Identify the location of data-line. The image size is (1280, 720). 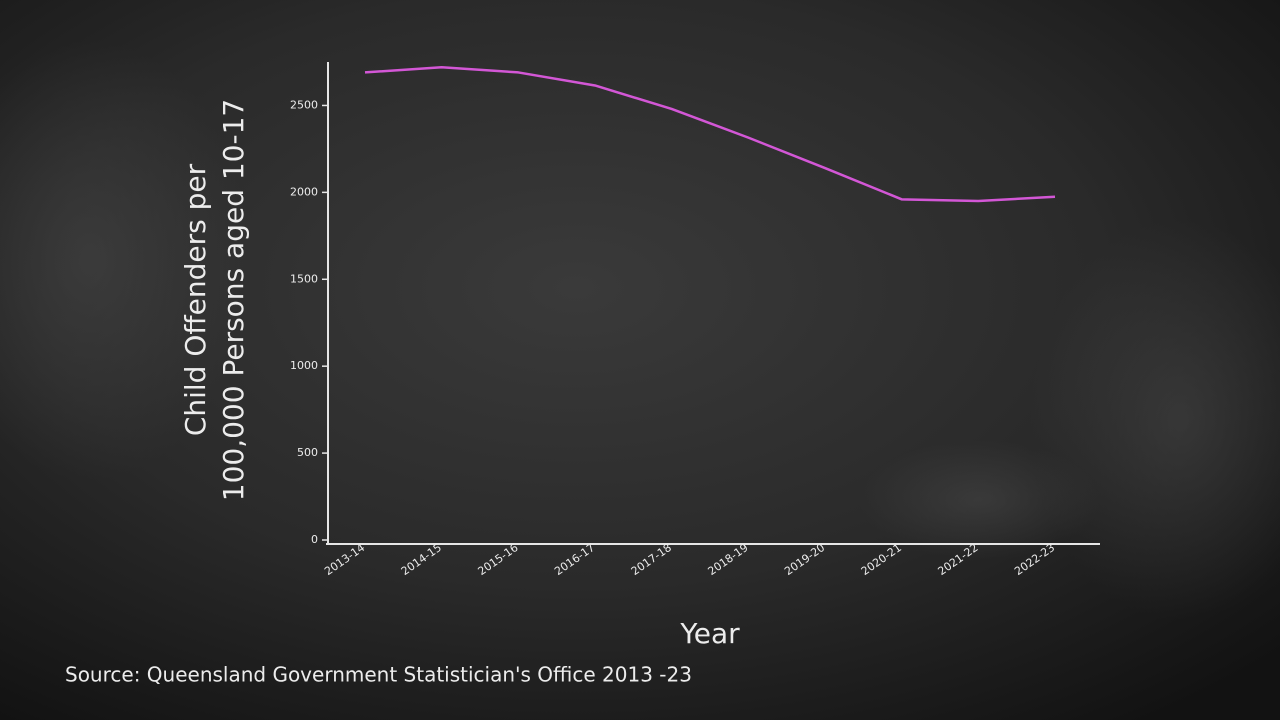
(710, 134).